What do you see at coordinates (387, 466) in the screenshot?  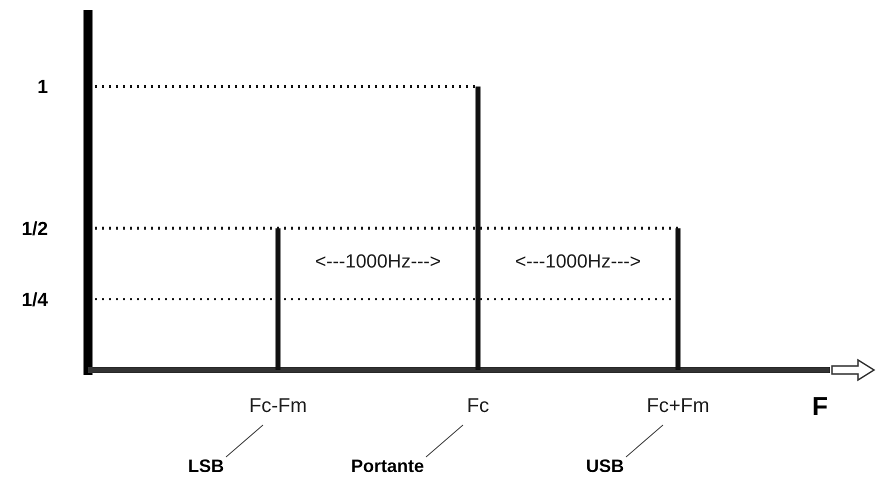 I see `text: Portante` at bounding box center [387, 466].